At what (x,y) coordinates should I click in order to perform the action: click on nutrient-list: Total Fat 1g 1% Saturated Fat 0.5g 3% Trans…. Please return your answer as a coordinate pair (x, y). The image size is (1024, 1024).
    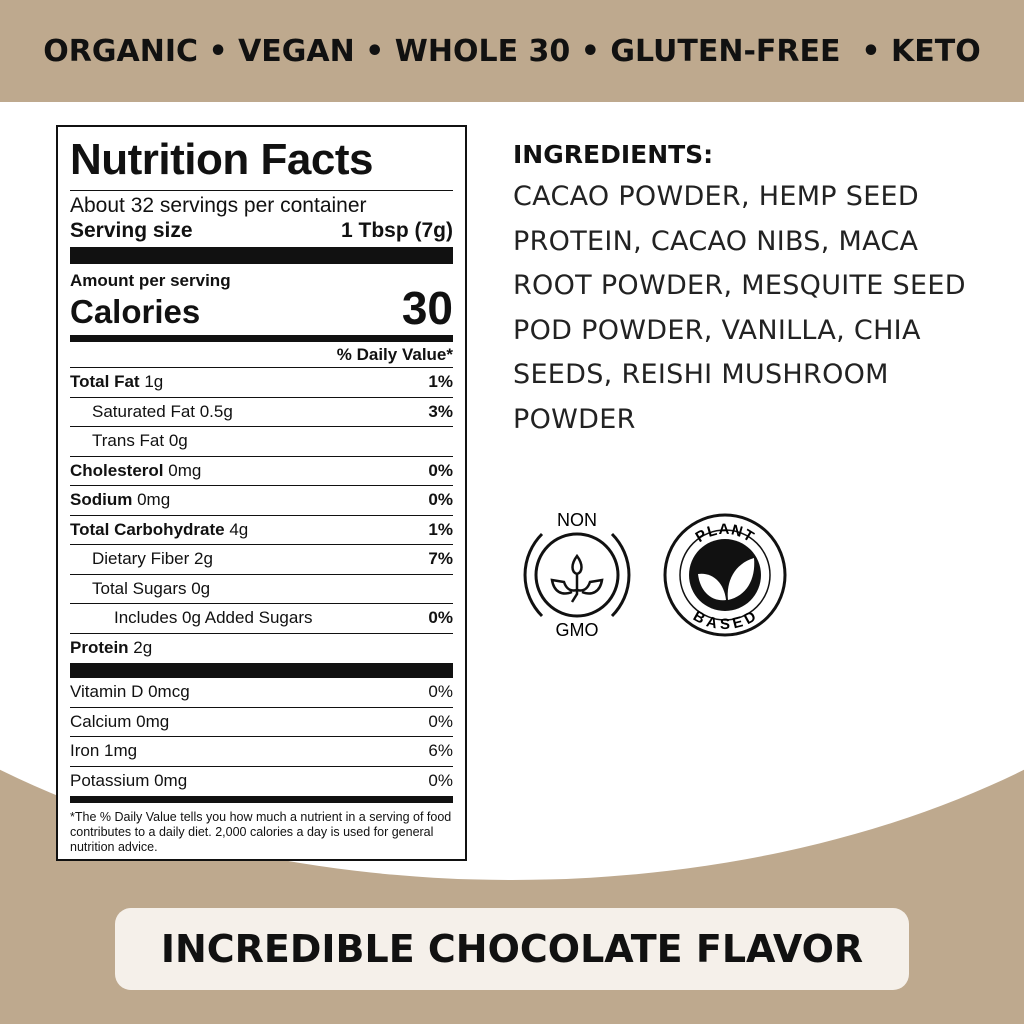
    Looking at the image, I should click on (261, 515).